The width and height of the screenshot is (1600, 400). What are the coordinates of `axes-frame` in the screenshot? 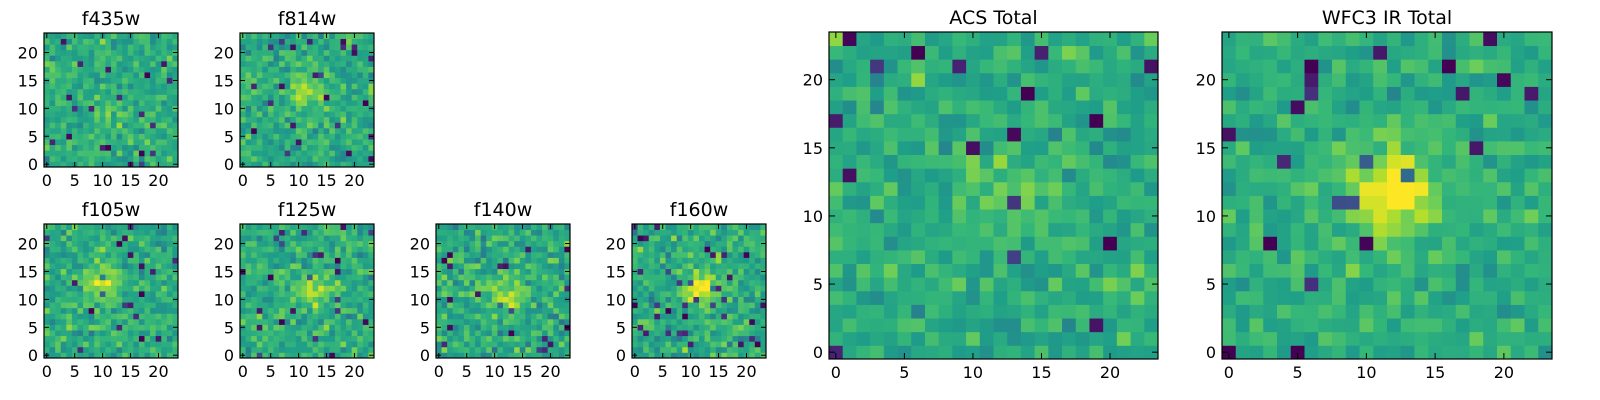 It's located at (503, 291).